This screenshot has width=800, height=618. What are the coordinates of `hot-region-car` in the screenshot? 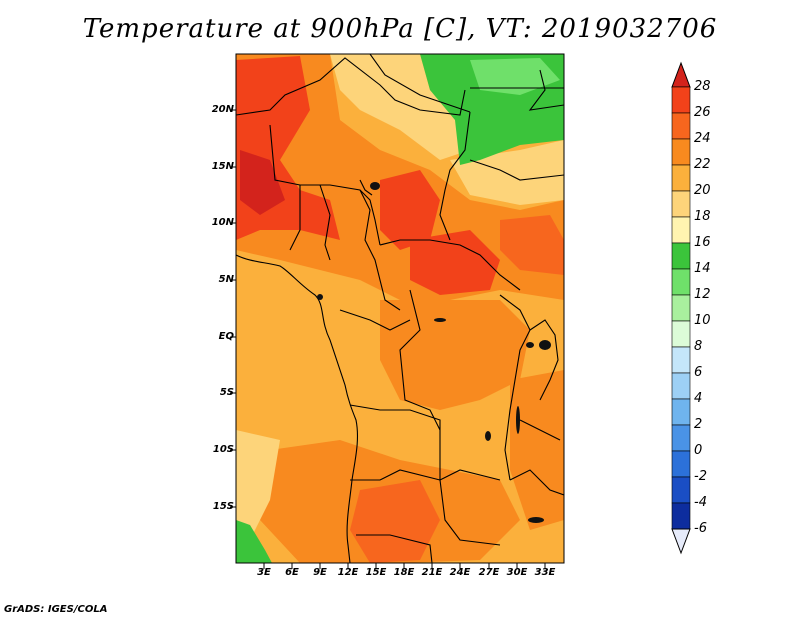 It's located at (455, 262).